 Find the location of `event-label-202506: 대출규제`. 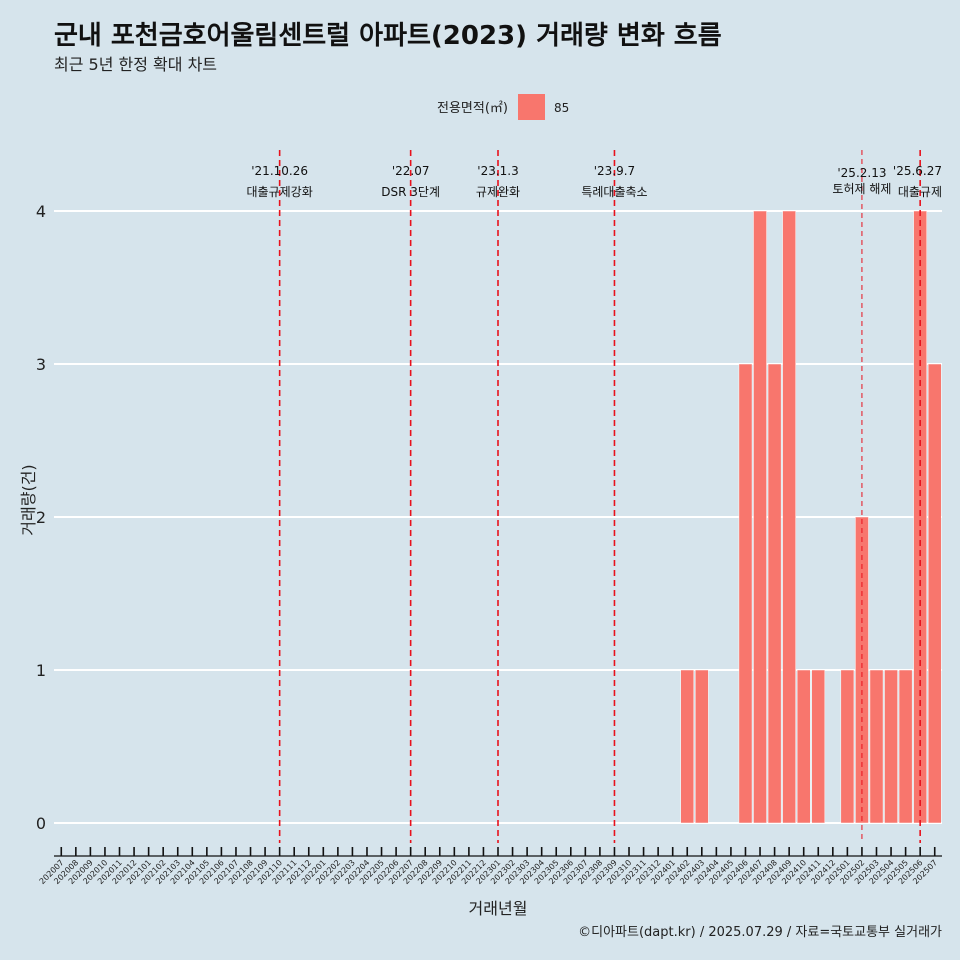

event-label-202506: 대출규제 is located at coordinates (920, 192).